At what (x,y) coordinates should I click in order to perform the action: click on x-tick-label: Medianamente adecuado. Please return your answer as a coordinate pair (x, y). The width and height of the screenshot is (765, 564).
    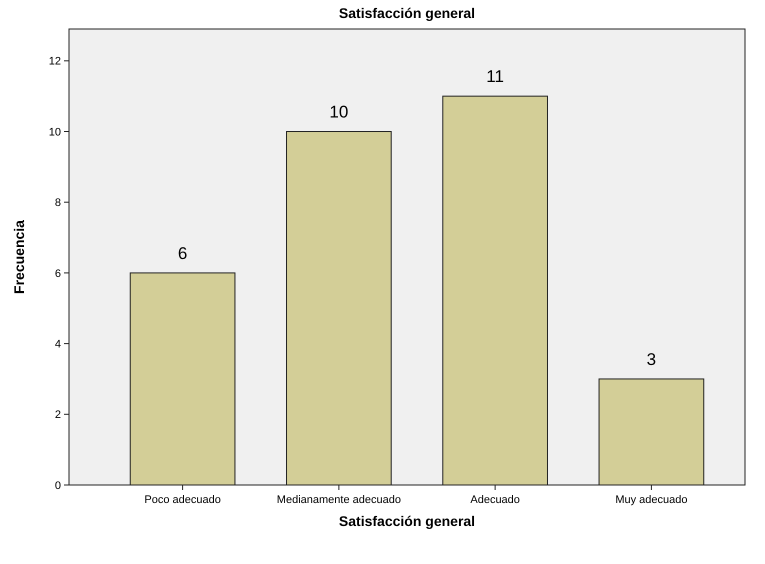
    Looking at the image, I should click on (338, 500).